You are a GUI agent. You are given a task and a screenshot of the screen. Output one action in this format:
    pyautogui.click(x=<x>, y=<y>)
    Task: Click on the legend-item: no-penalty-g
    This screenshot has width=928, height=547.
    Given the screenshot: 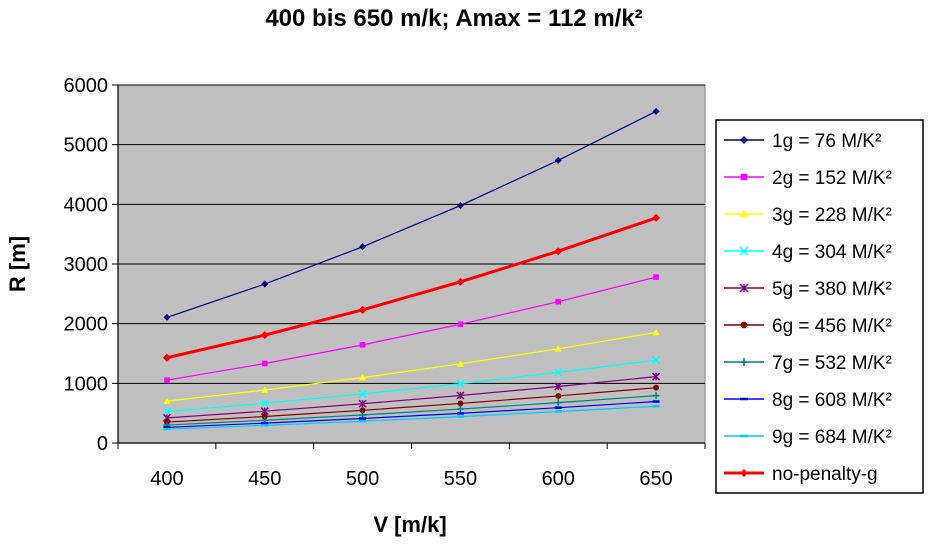 What is the action you would take?
    pyautogui.click(x=801, y=474)
    